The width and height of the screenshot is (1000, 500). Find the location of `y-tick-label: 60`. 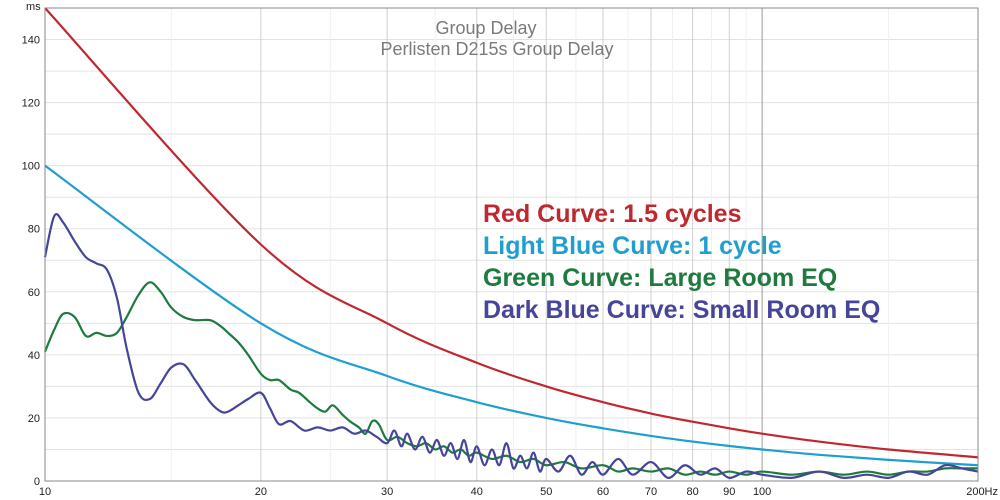

y-tick-label: 60 is located at coordinates (34, 293).